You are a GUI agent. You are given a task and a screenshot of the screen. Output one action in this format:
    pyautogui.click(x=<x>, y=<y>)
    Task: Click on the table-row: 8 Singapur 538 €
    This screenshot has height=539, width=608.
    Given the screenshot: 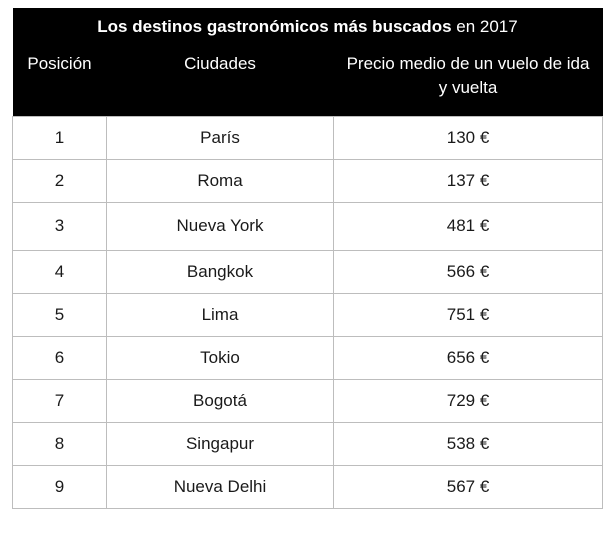 What is the action you would take?
    pyautogui.click(x=308, y=443)
    